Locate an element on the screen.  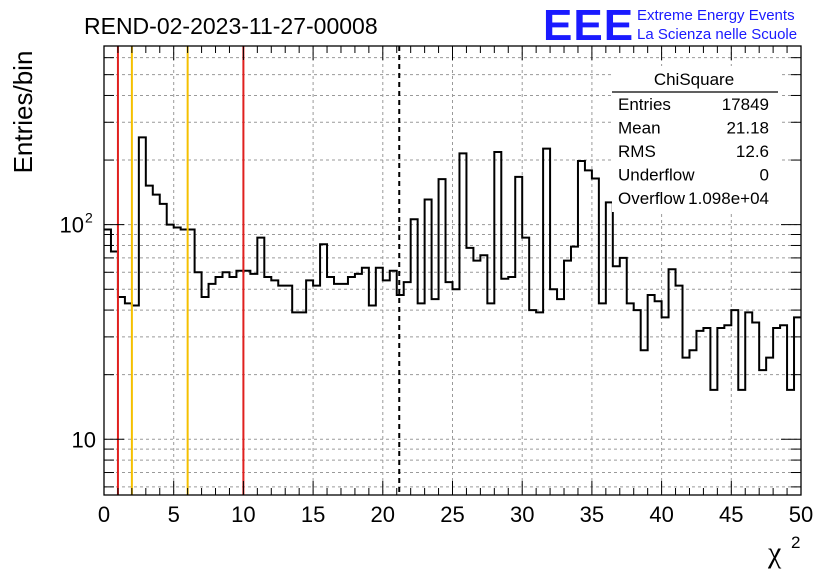
x-tick-label: 40 is located at coordinates (661, 514).